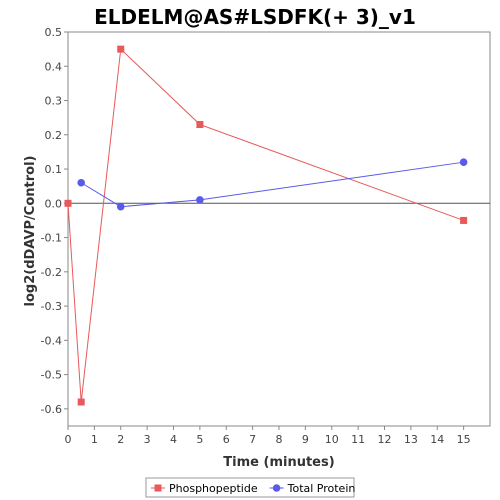 Image resolution: width=500 pixels, height=500 pixels. I want to click on x-axis: 0 1 2 3 4 5 6 7 8 9 10 11 12 13 14 15, so click(268, 436).